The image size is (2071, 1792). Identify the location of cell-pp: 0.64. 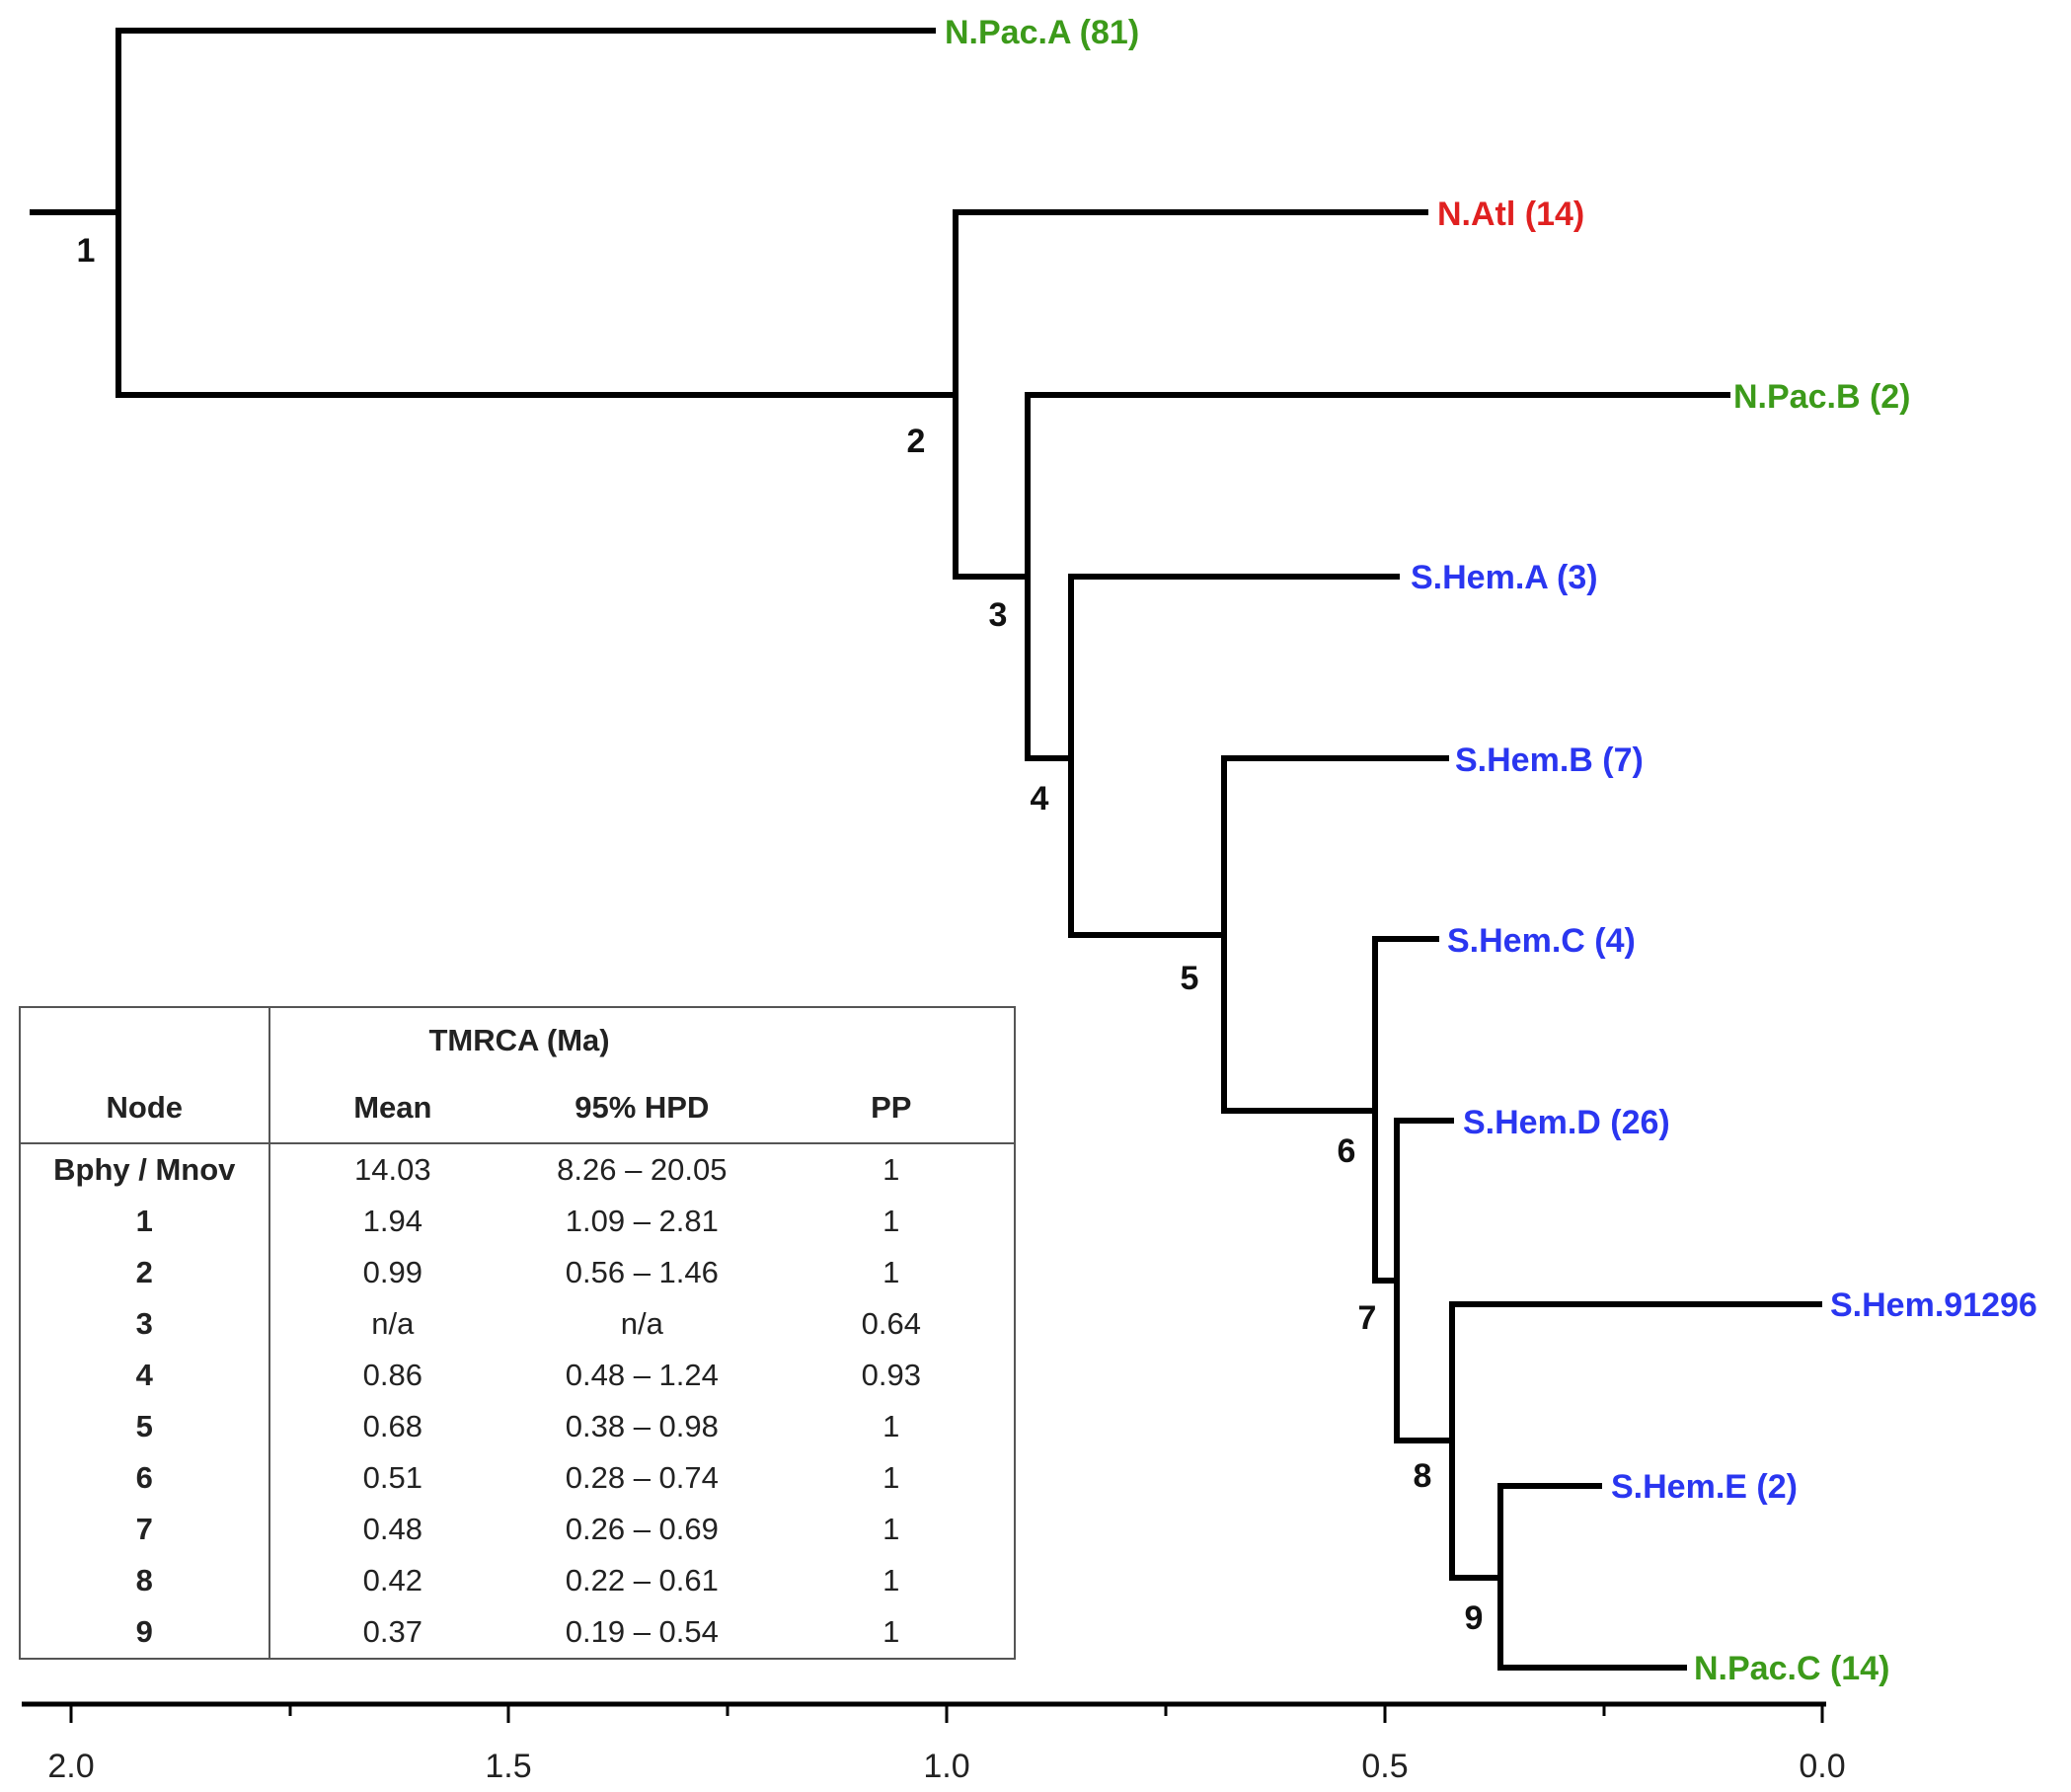
(891, 1323).